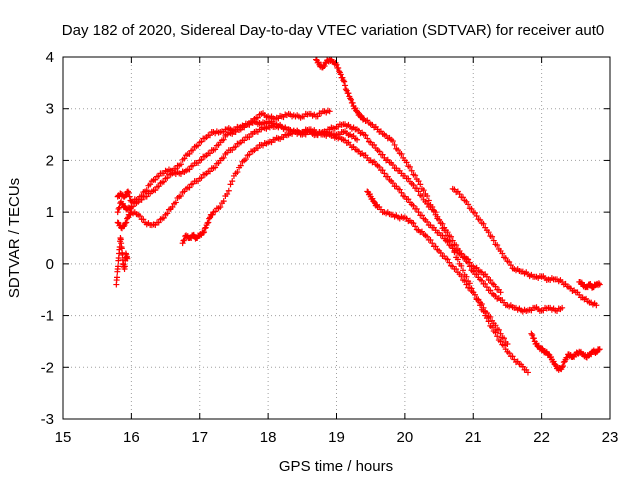 Image resolution: width=640 pixels, height=480 pixels. I want to click on x-tick-label: 18, so click(268, 437).